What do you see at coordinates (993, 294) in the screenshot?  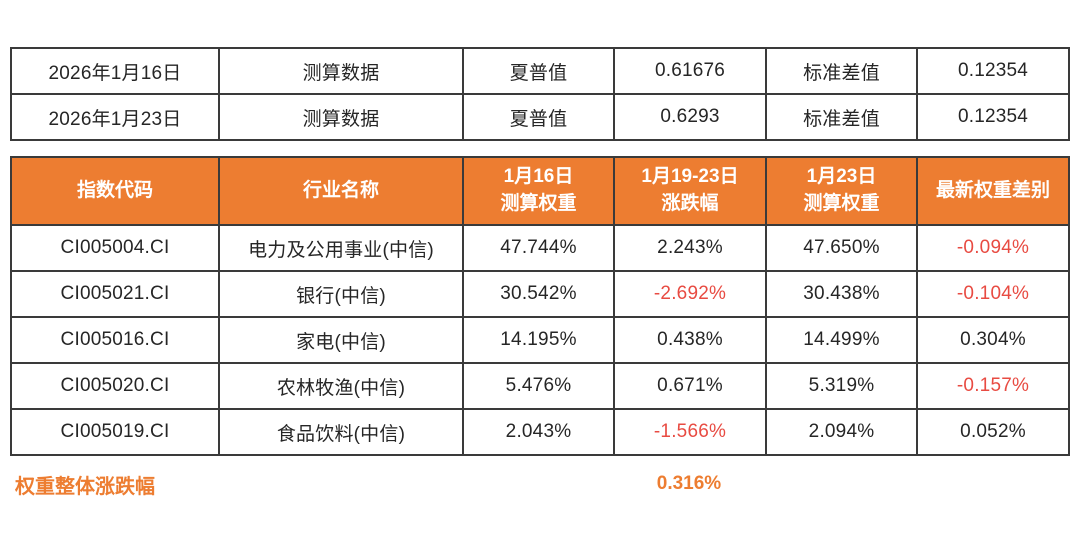 I see `weight-diff-cell: -0.104%` at bounding box center [993, 294].